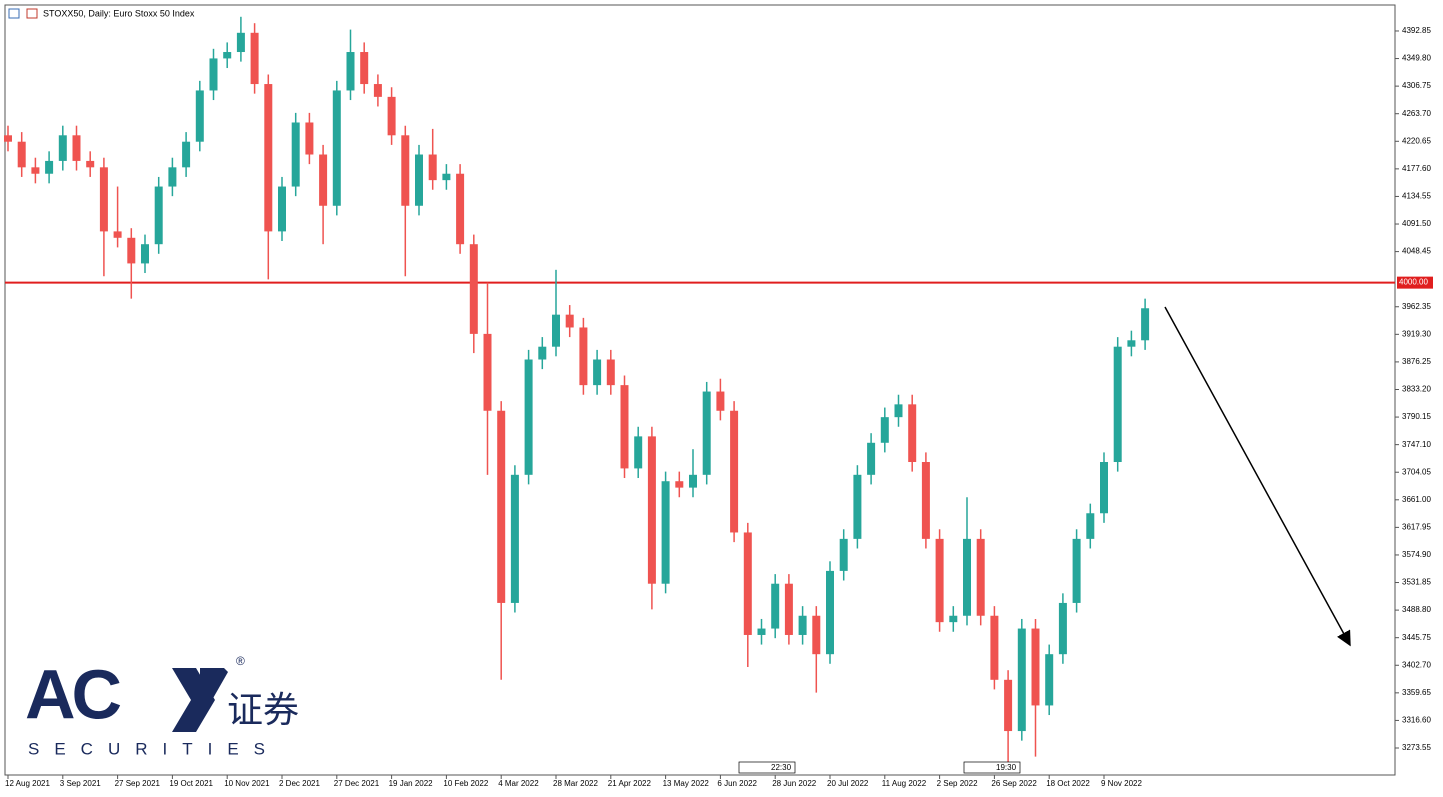 Image resolution: width=1443 pixels, height=797 pixels. Describe the element at coordinates (1416, 85) in the screenshot. I see `y-tick-label: 4306.75` at that location.